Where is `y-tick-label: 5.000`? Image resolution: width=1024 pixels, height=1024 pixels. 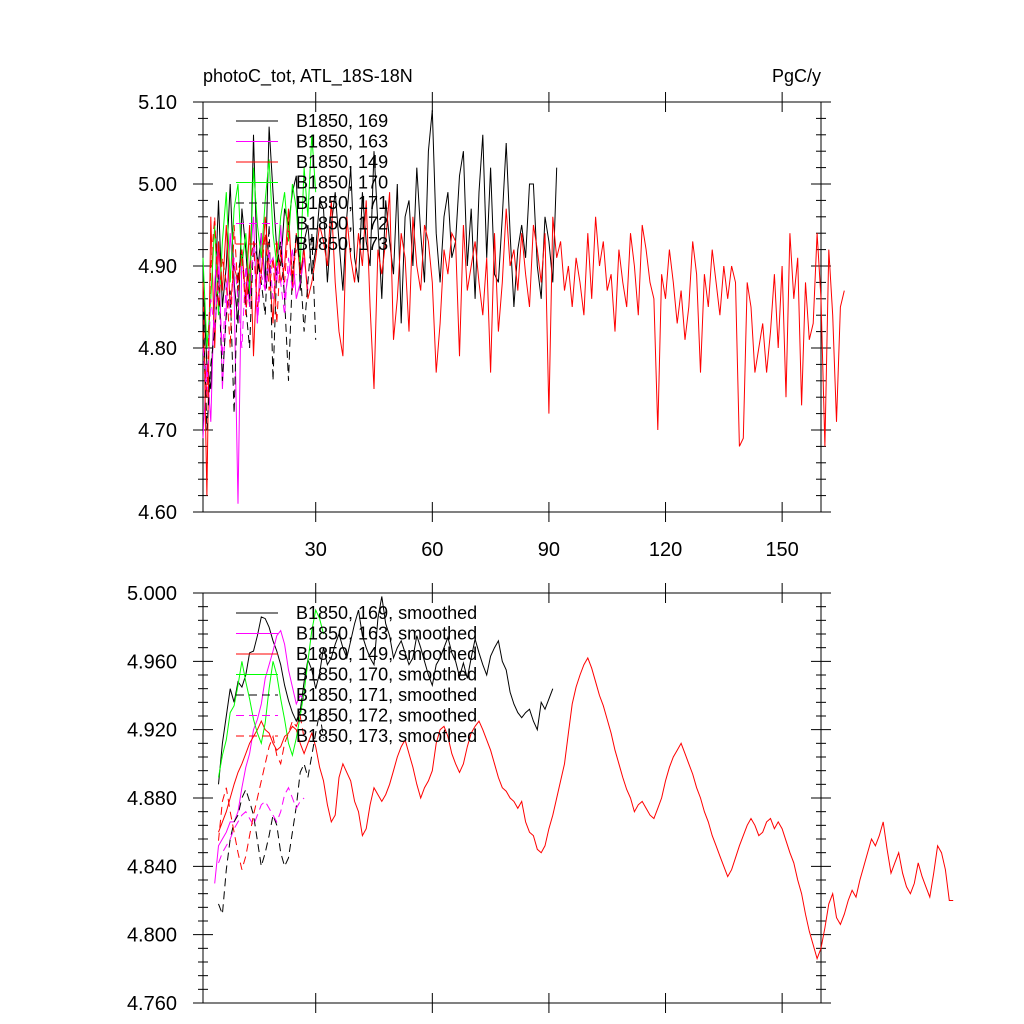
y-tick-label: 5.000 is located at coordinates (152, 594).